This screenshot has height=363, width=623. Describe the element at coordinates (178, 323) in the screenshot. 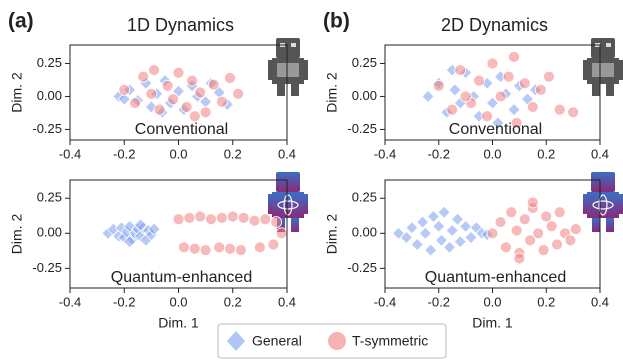

I see `x-axis-label: Dim. 1` at that location.